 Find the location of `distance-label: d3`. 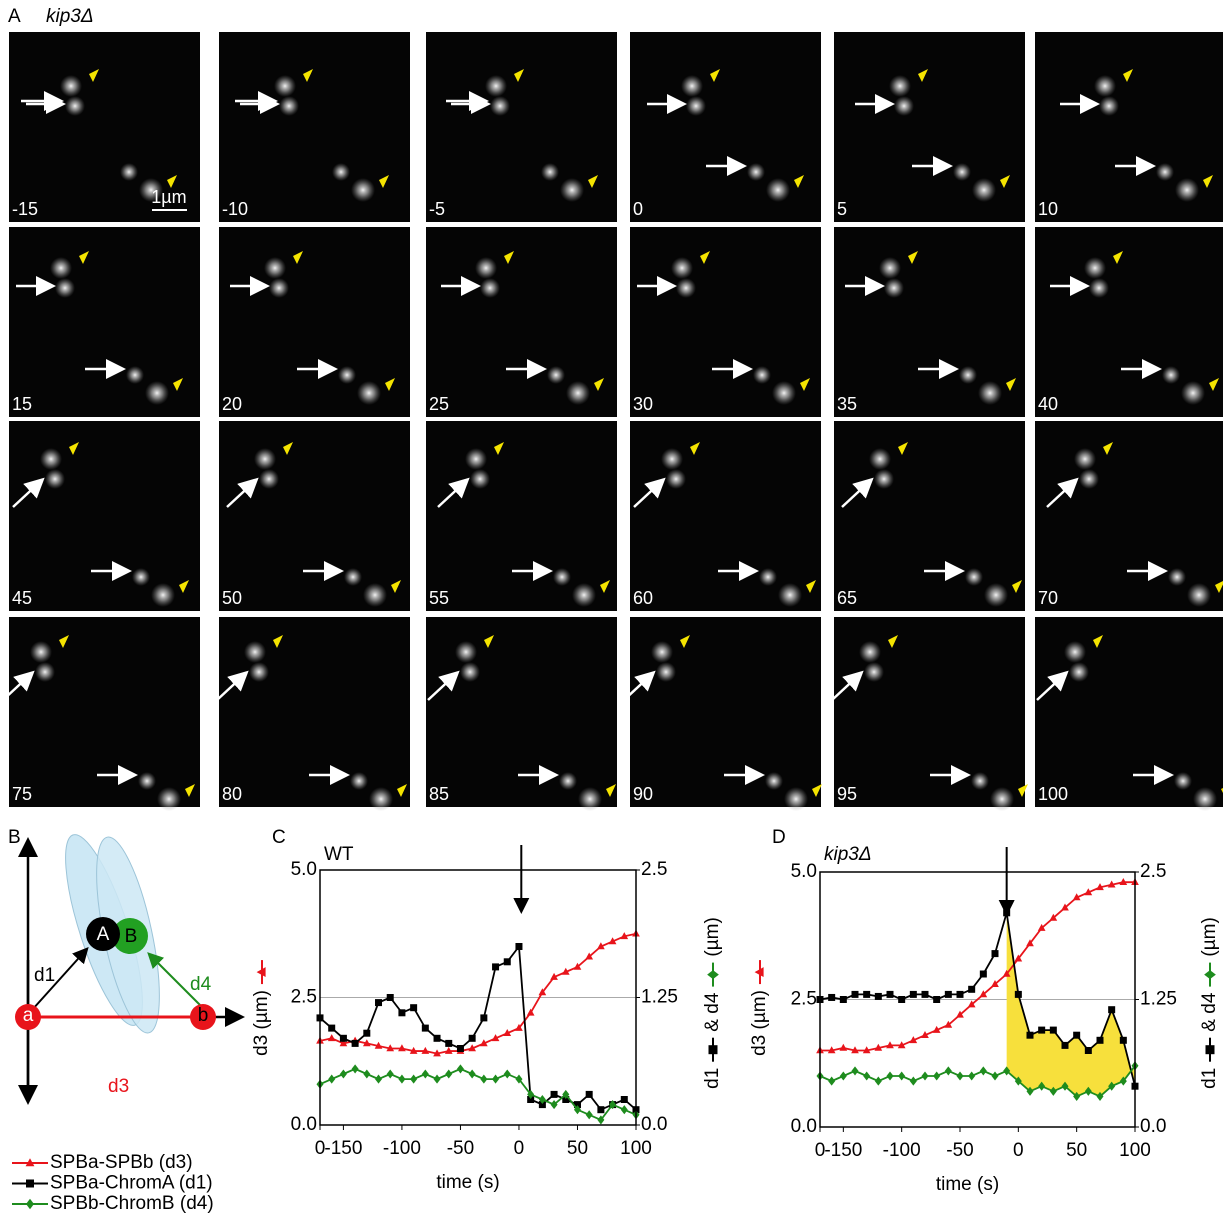

distance-label: d3 is located at coordinates (118, 1086).